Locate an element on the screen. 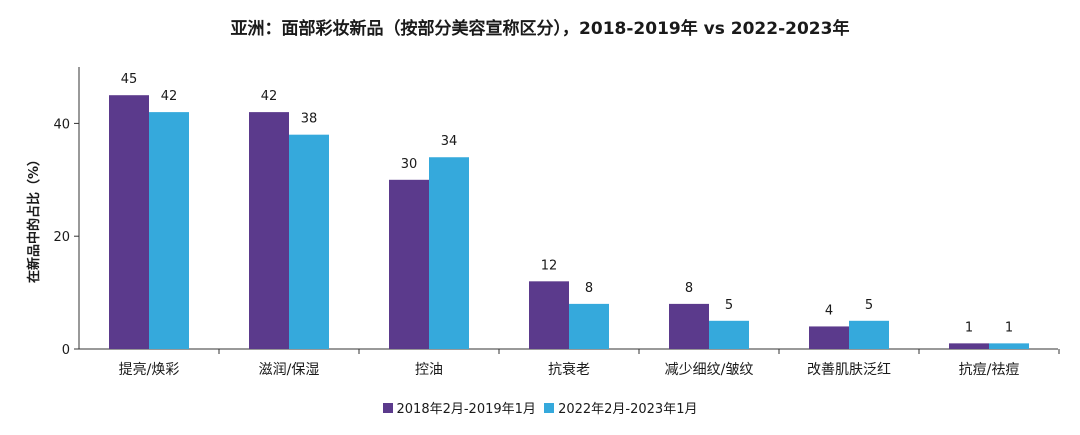  x-tick-label: 滋润/保湿 is located at coordinates (289, 370).